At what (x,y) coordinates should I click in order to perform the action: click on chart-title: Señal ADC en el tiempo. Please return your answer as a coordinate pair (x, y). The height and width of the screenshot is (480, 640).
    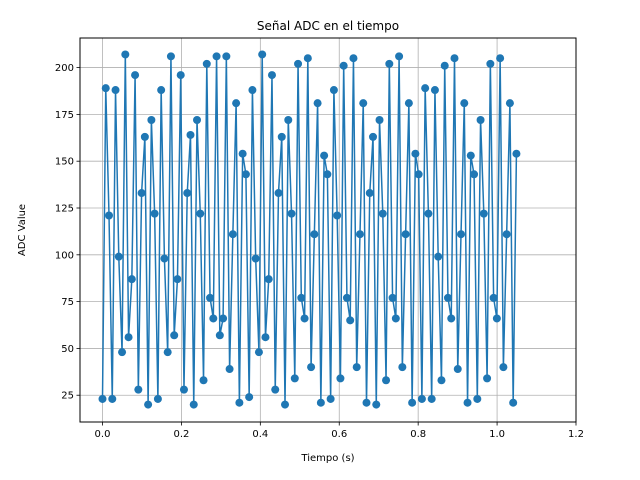
    Looking at the image, I should click on (328, 26).